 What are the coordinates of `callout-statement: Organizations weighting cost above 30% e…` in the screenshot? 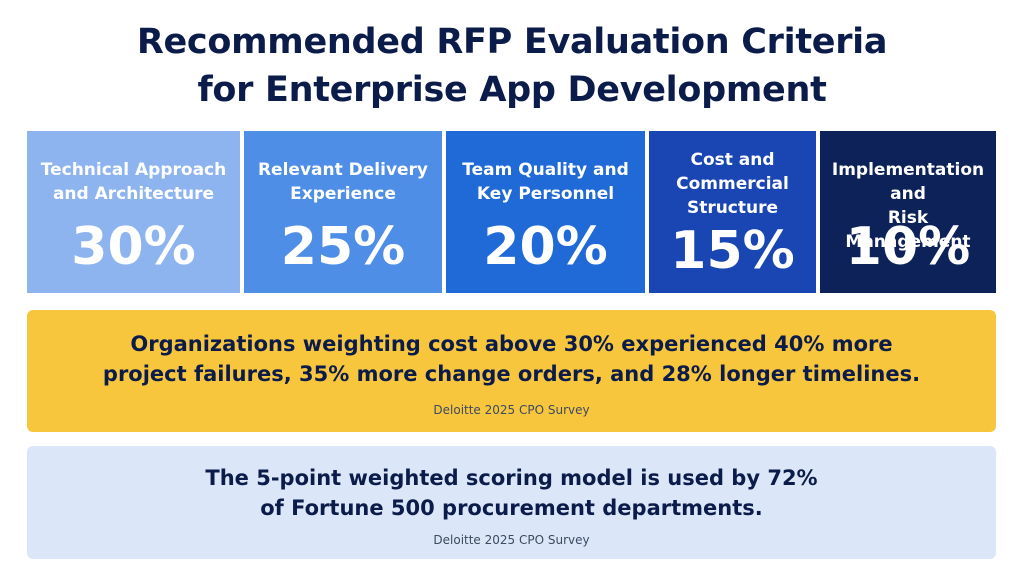 It's located at (511, 359).